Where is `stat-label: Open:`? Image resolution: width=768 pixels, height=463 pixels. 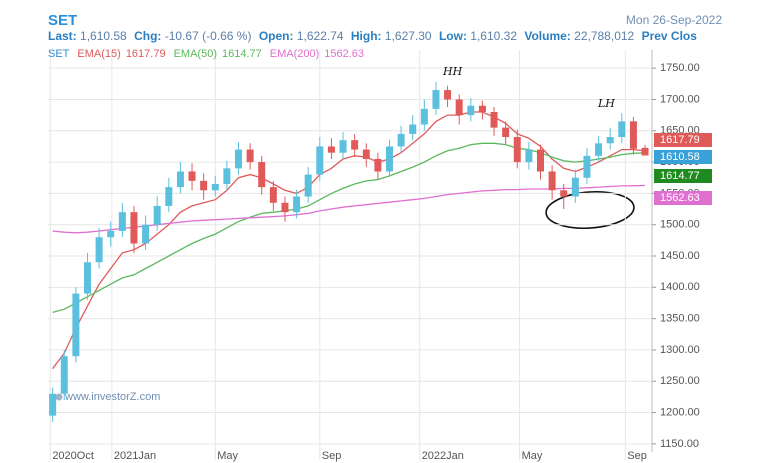
stat-label: Open: is located at coordinates (276, 36).